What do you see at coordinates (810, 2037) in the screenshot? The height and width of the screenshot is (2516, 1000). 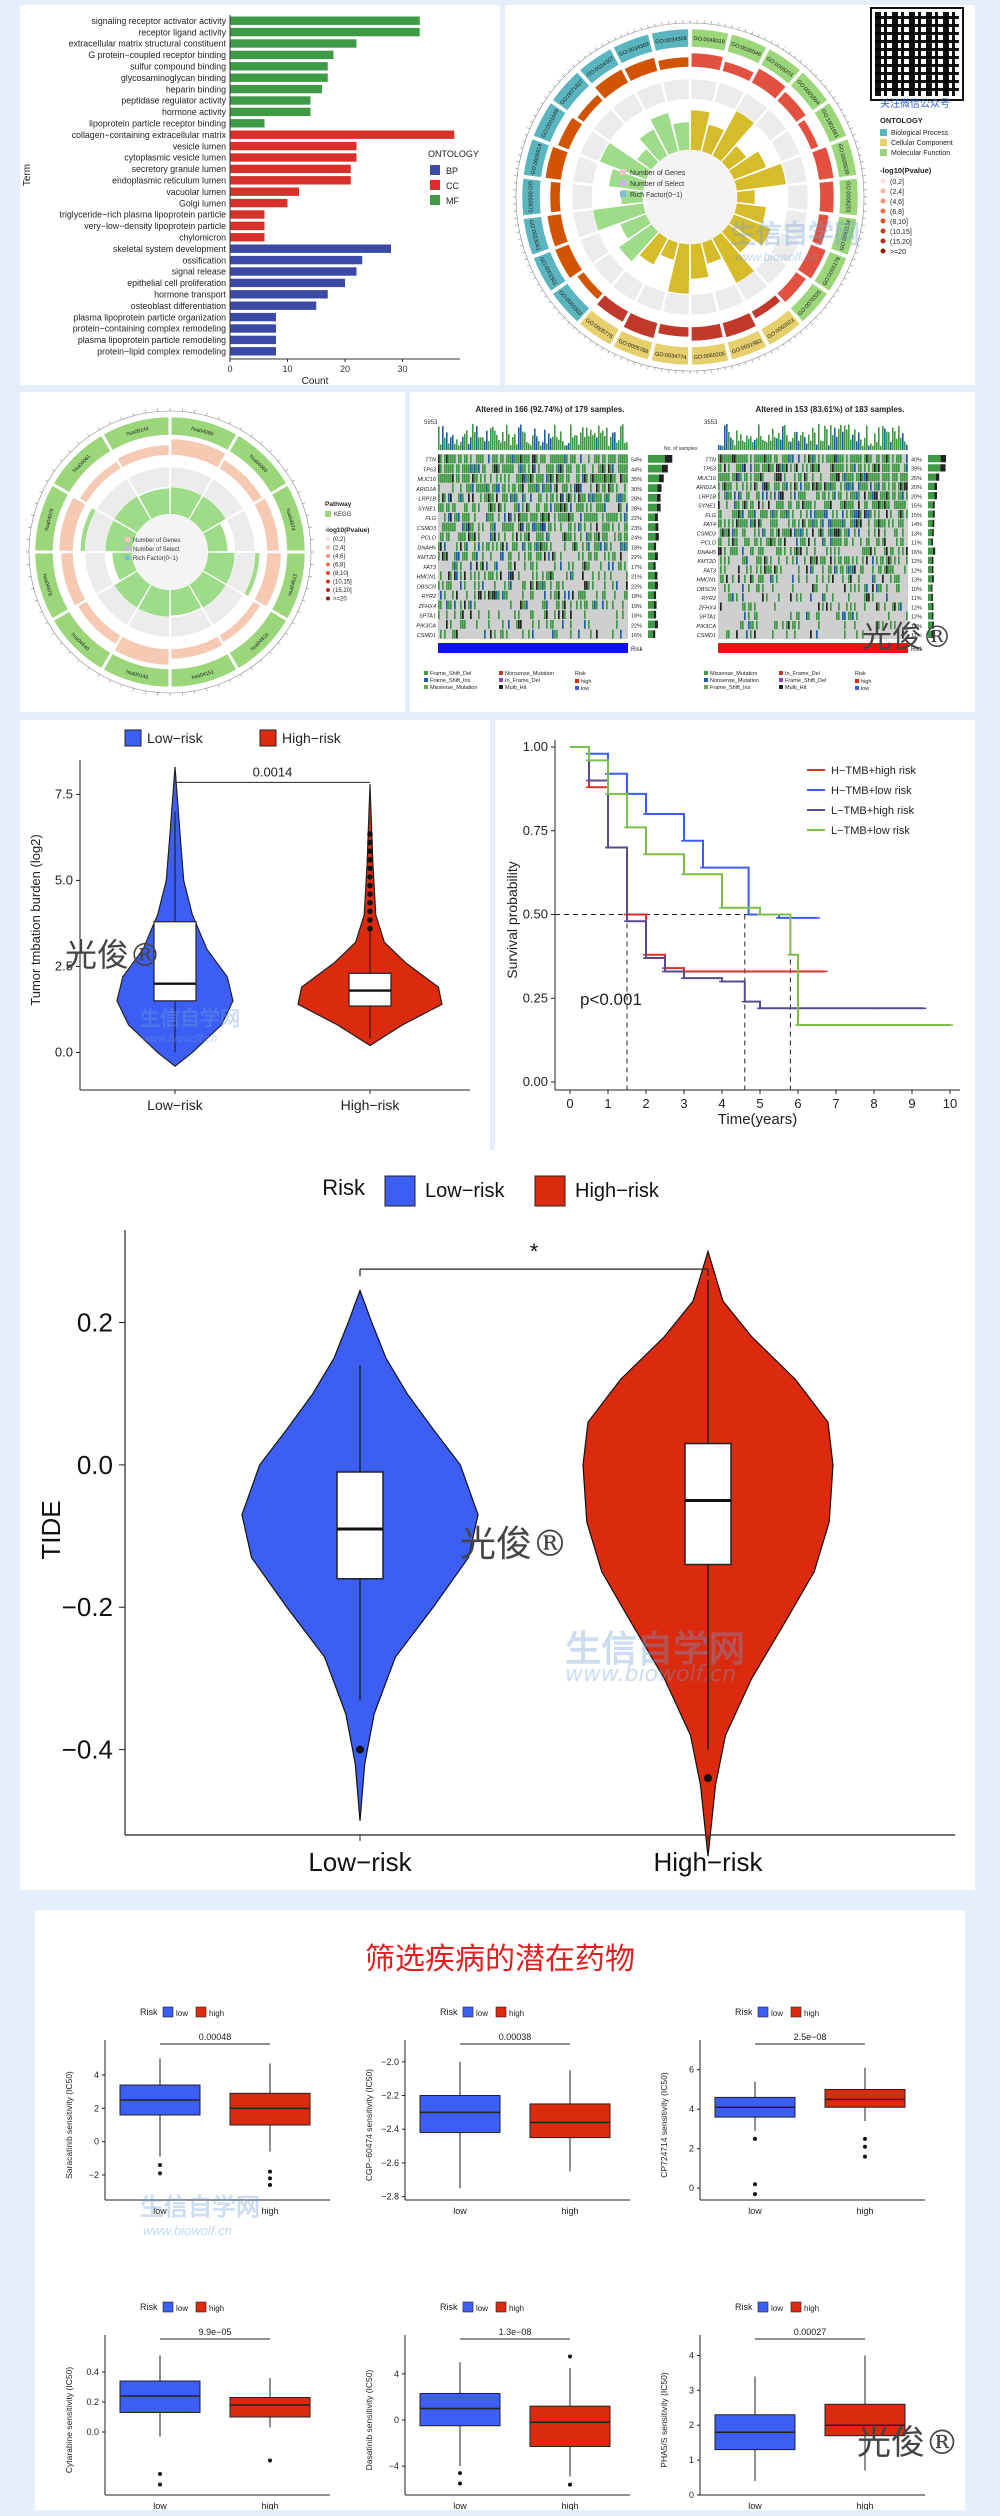 I see `signif-label: 2.5e−08` at bounding box center [810, 2037].